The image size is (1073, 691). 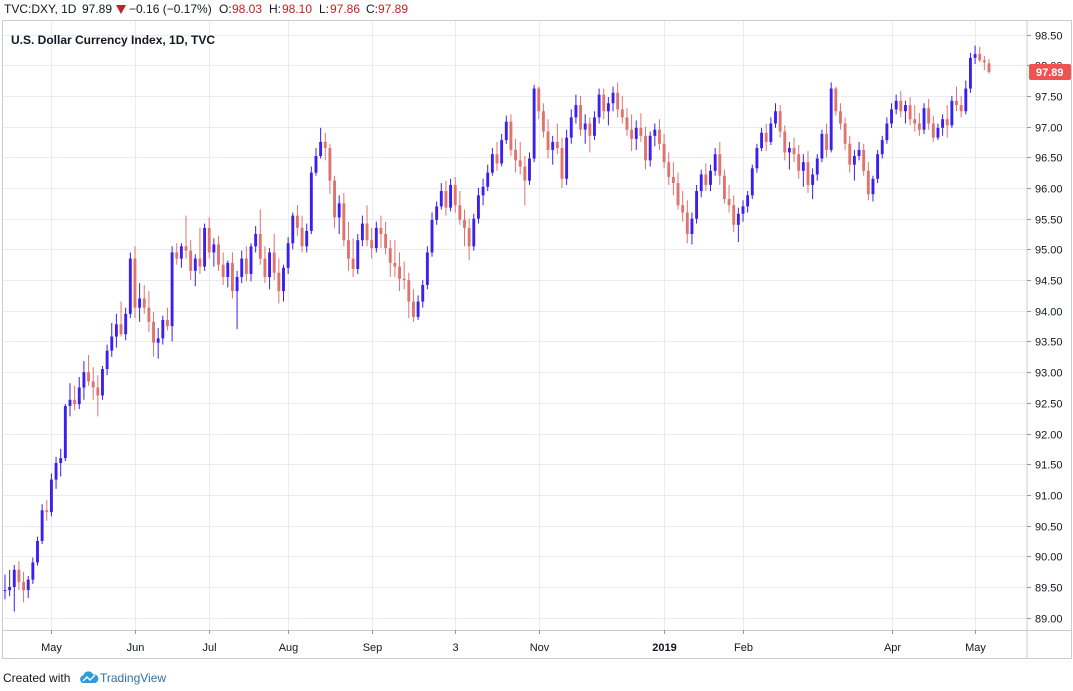 What do you see at coordinates (1049, 251) in the screenshot?
I see `y-tick-label: 95.00` at bounding box center [1049, 251].